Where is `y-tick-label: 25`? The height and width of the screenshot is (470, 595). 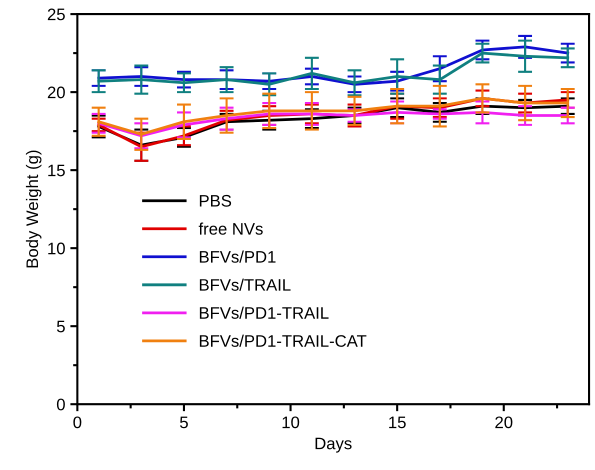 y-tick-label: 25 is located at coordinates (56, 14).